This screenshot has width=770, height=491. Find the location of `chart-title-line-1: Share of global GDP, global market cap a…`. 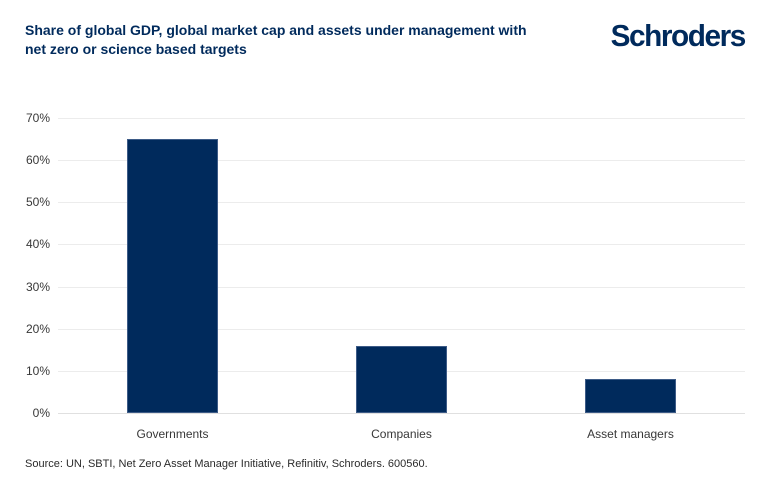

chart-title-line-1: Share of global GDP, global market cap a… is located at coordinates (276, 30).